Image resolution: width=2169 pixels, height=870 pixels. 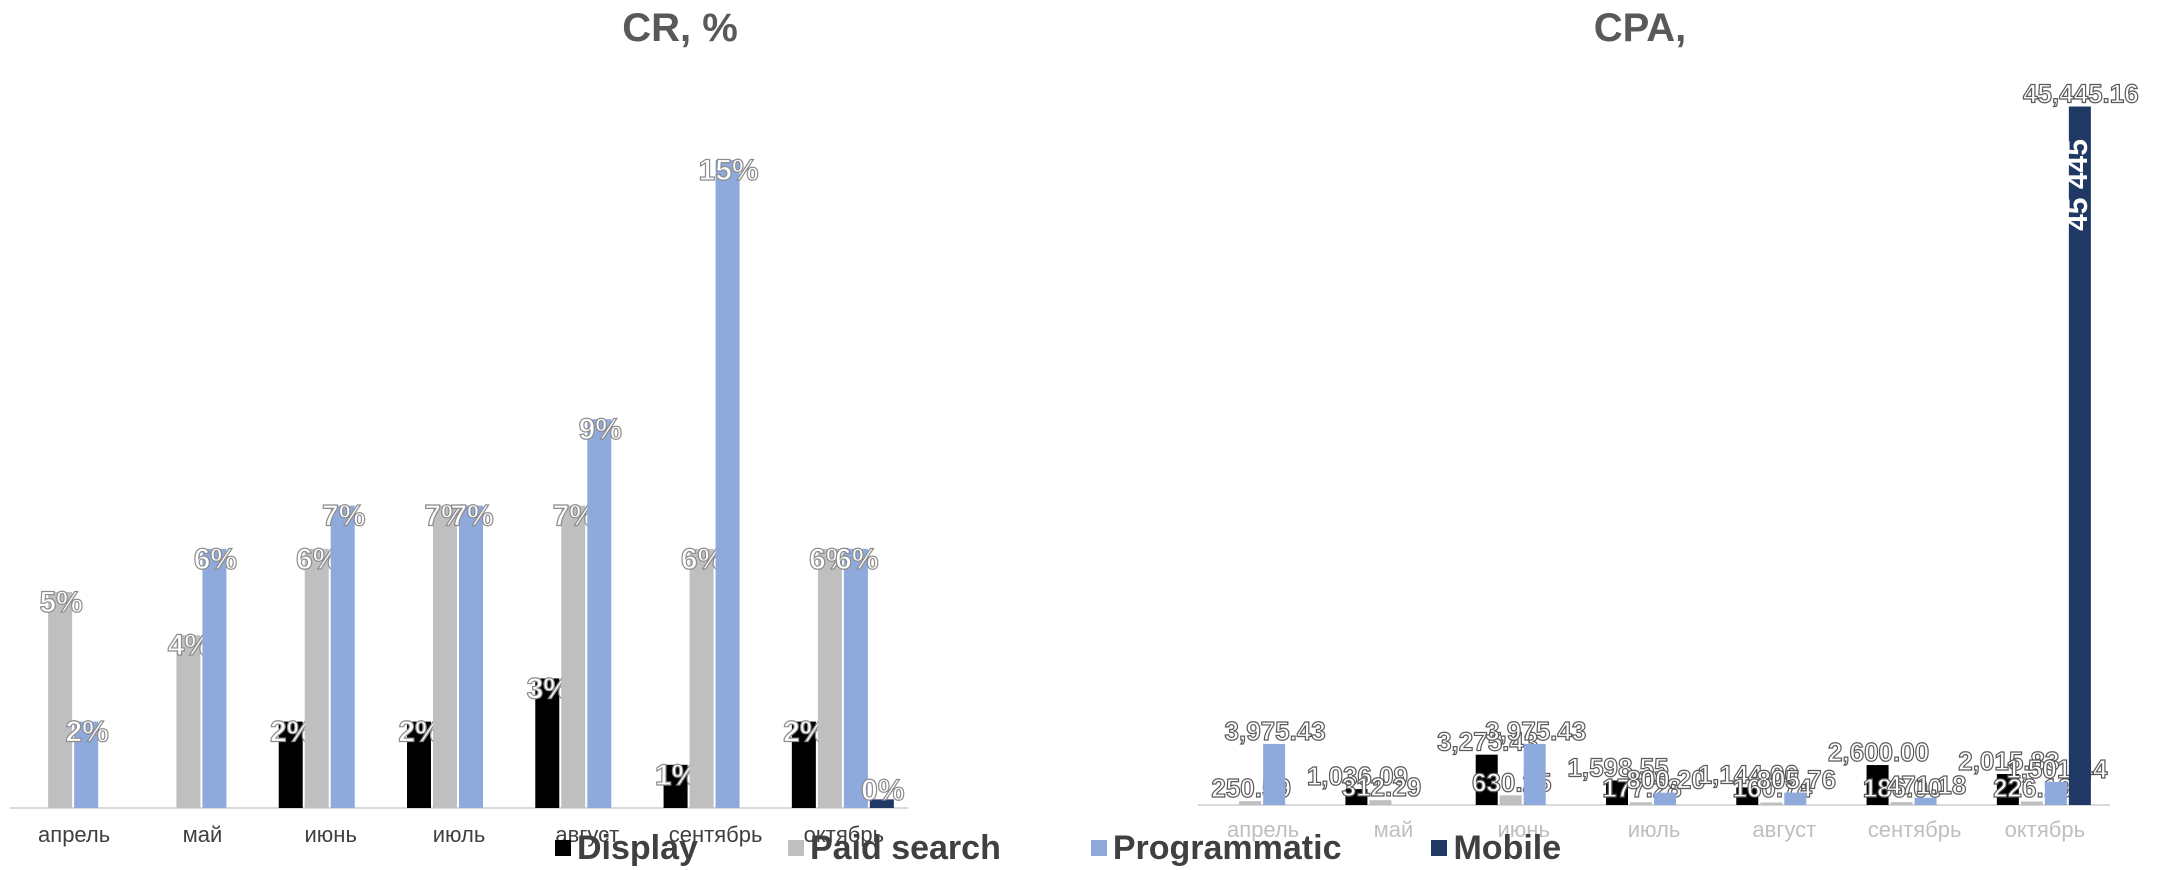 What do you see at coordinates (856, 559) in the screenshot?
I see `chart0-label-programmatic-6: 6%` at bounding box center [856, 559].